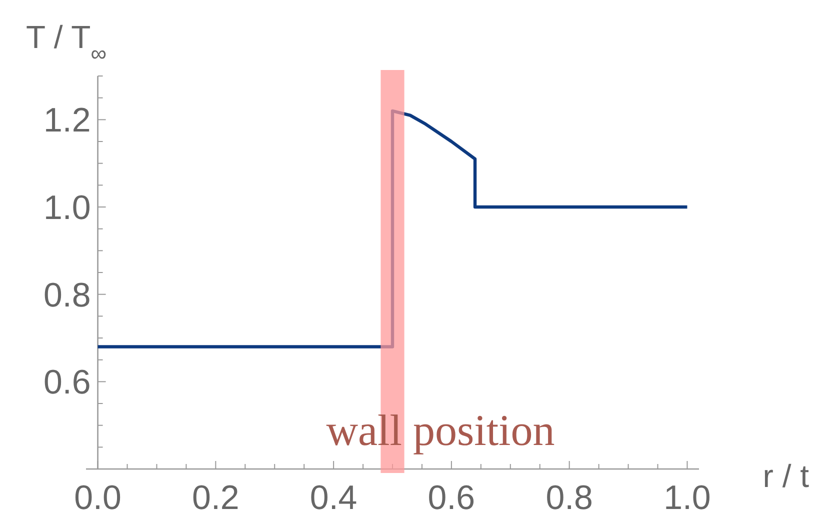 The height and width of the screenshot is (521, 817). Describe the element at coordinates (67, 383) in the screenshot. I see `y-tick-label: 0.6` at that location.